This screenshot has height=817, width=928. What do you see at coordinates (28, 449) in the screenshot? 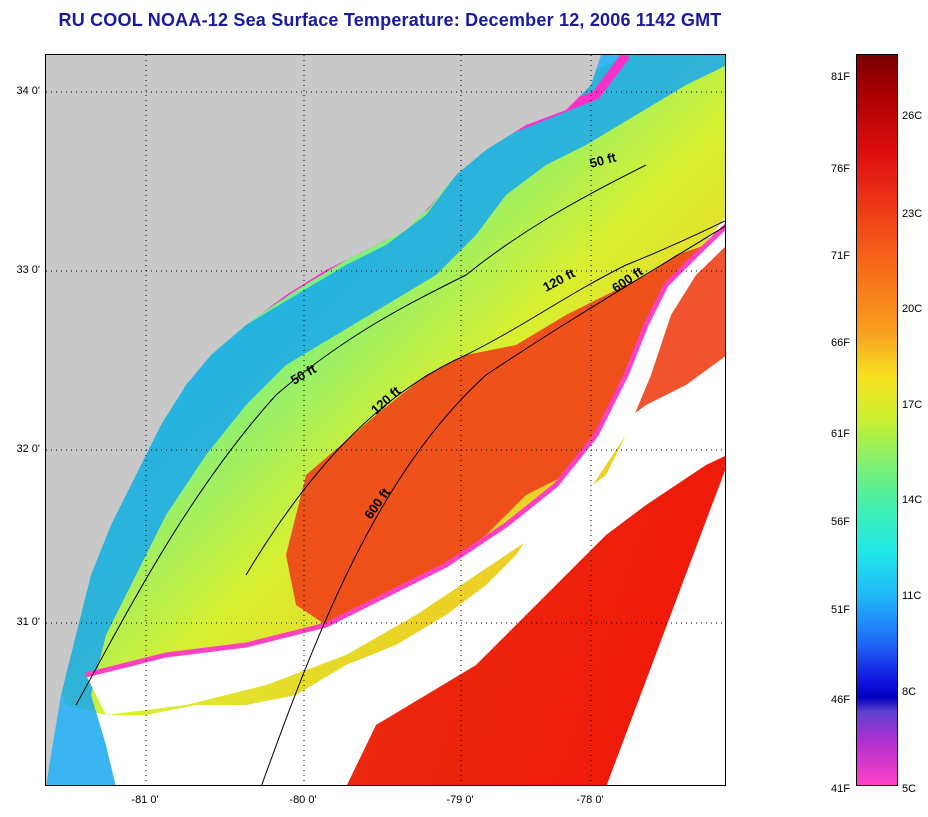
I see `lat-tick-label: 32 0'` at bounding box center [28, 449].